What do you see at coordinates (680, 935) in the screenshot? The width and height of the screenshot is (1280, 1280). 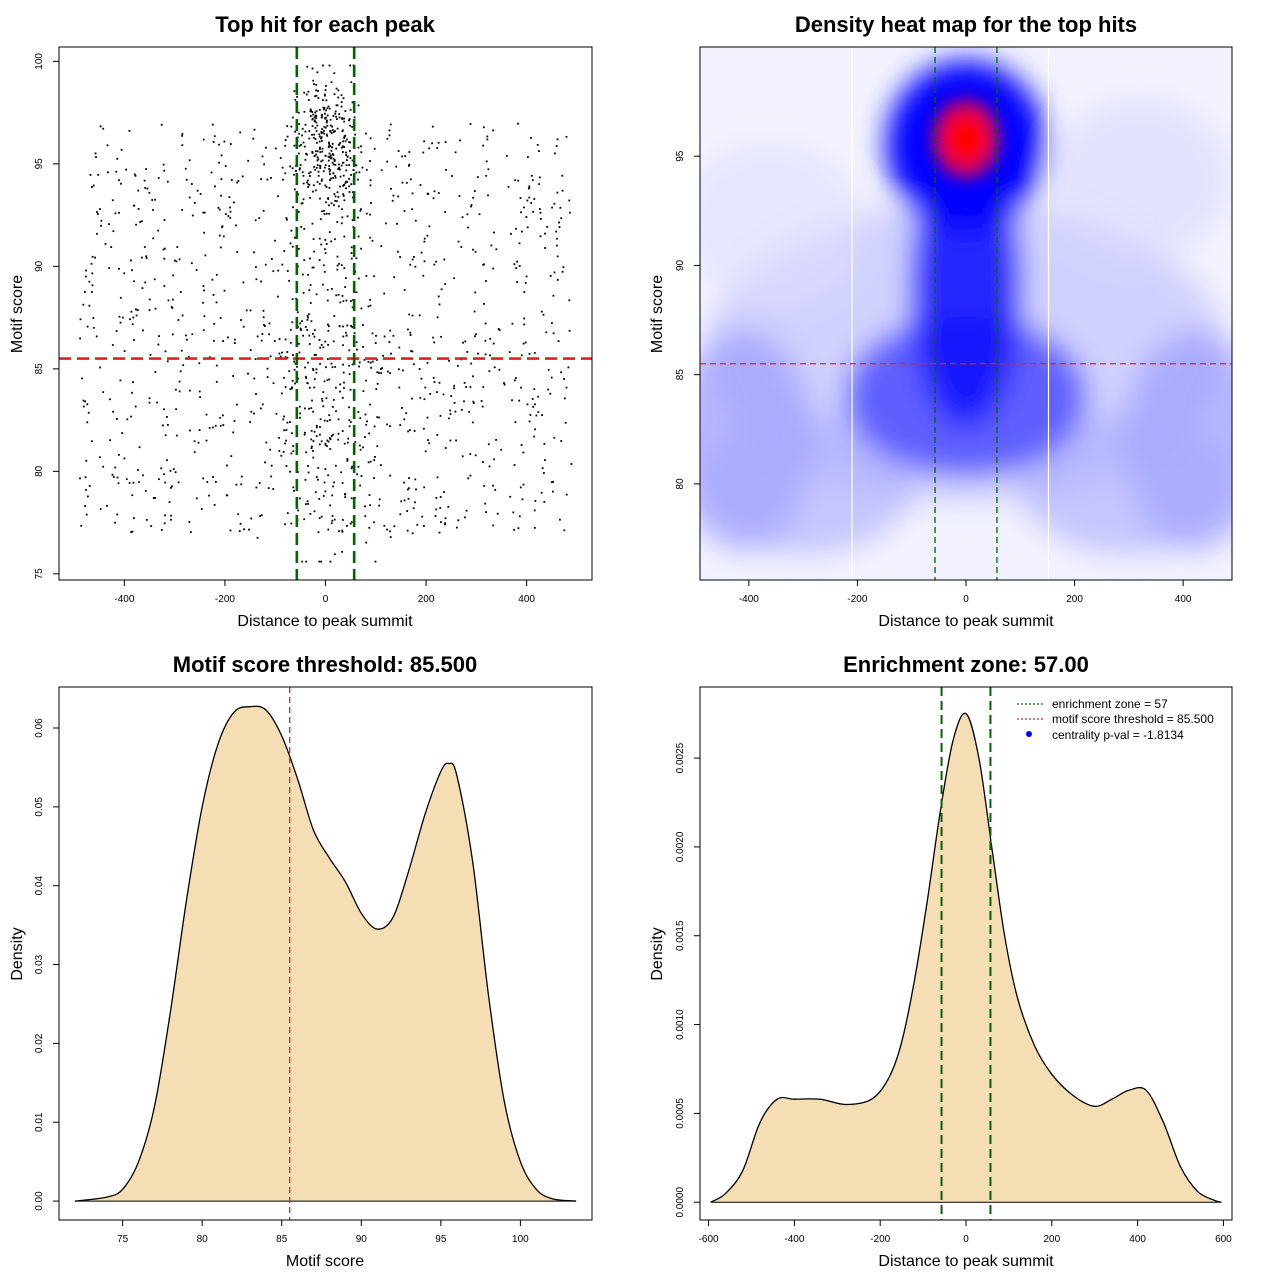 I see `y-tick-label: 0.0015` at bounding box center [680, 935].